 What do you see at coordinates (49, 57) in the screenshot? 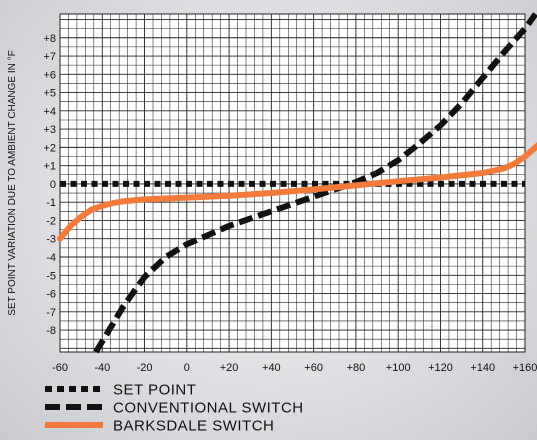
I see `y-tick-label: +7` at bounding box center [49, 57].